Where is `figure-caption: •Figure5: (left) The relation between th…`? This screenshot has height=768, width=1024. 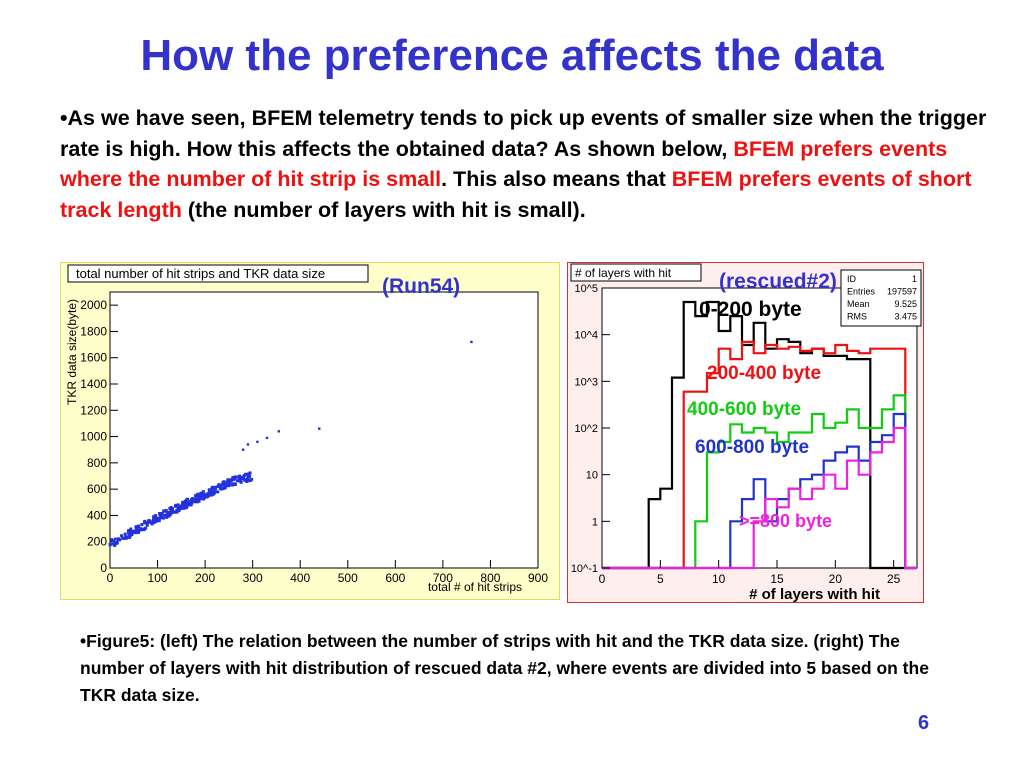 figure-caption: •Figure5: (left) The relation between th… is located at coordinates (504, 668).